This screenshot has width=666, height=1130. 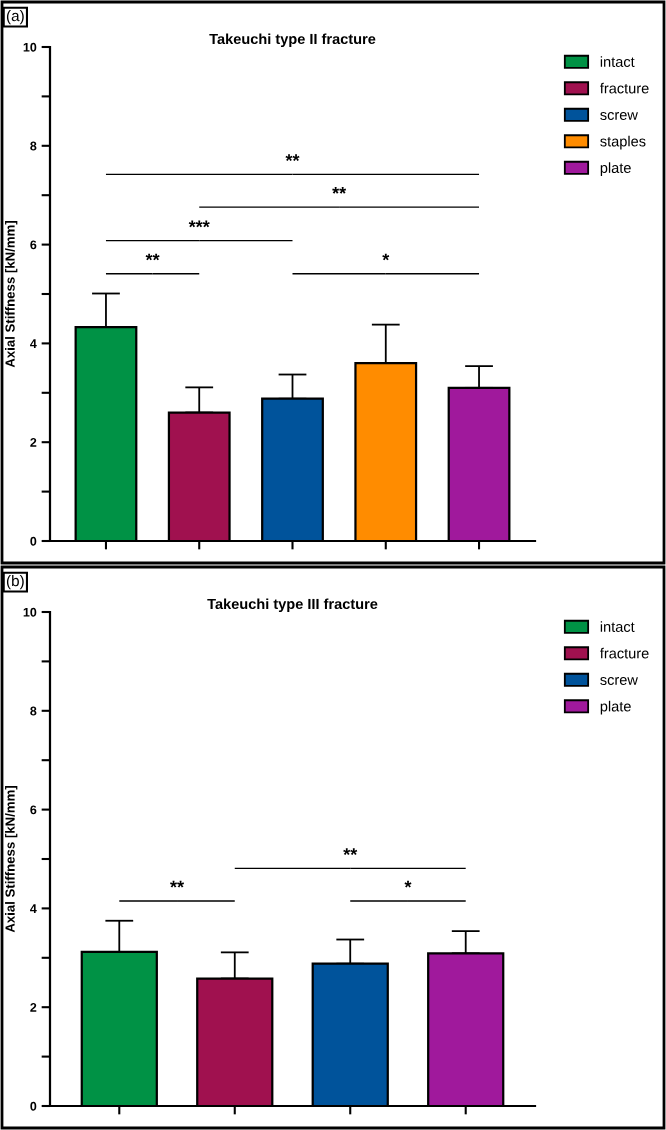 What do you see at coordinates (623, 142) in the screenshot?
I see `legend-label: staples` at bounding box center [623, 142].